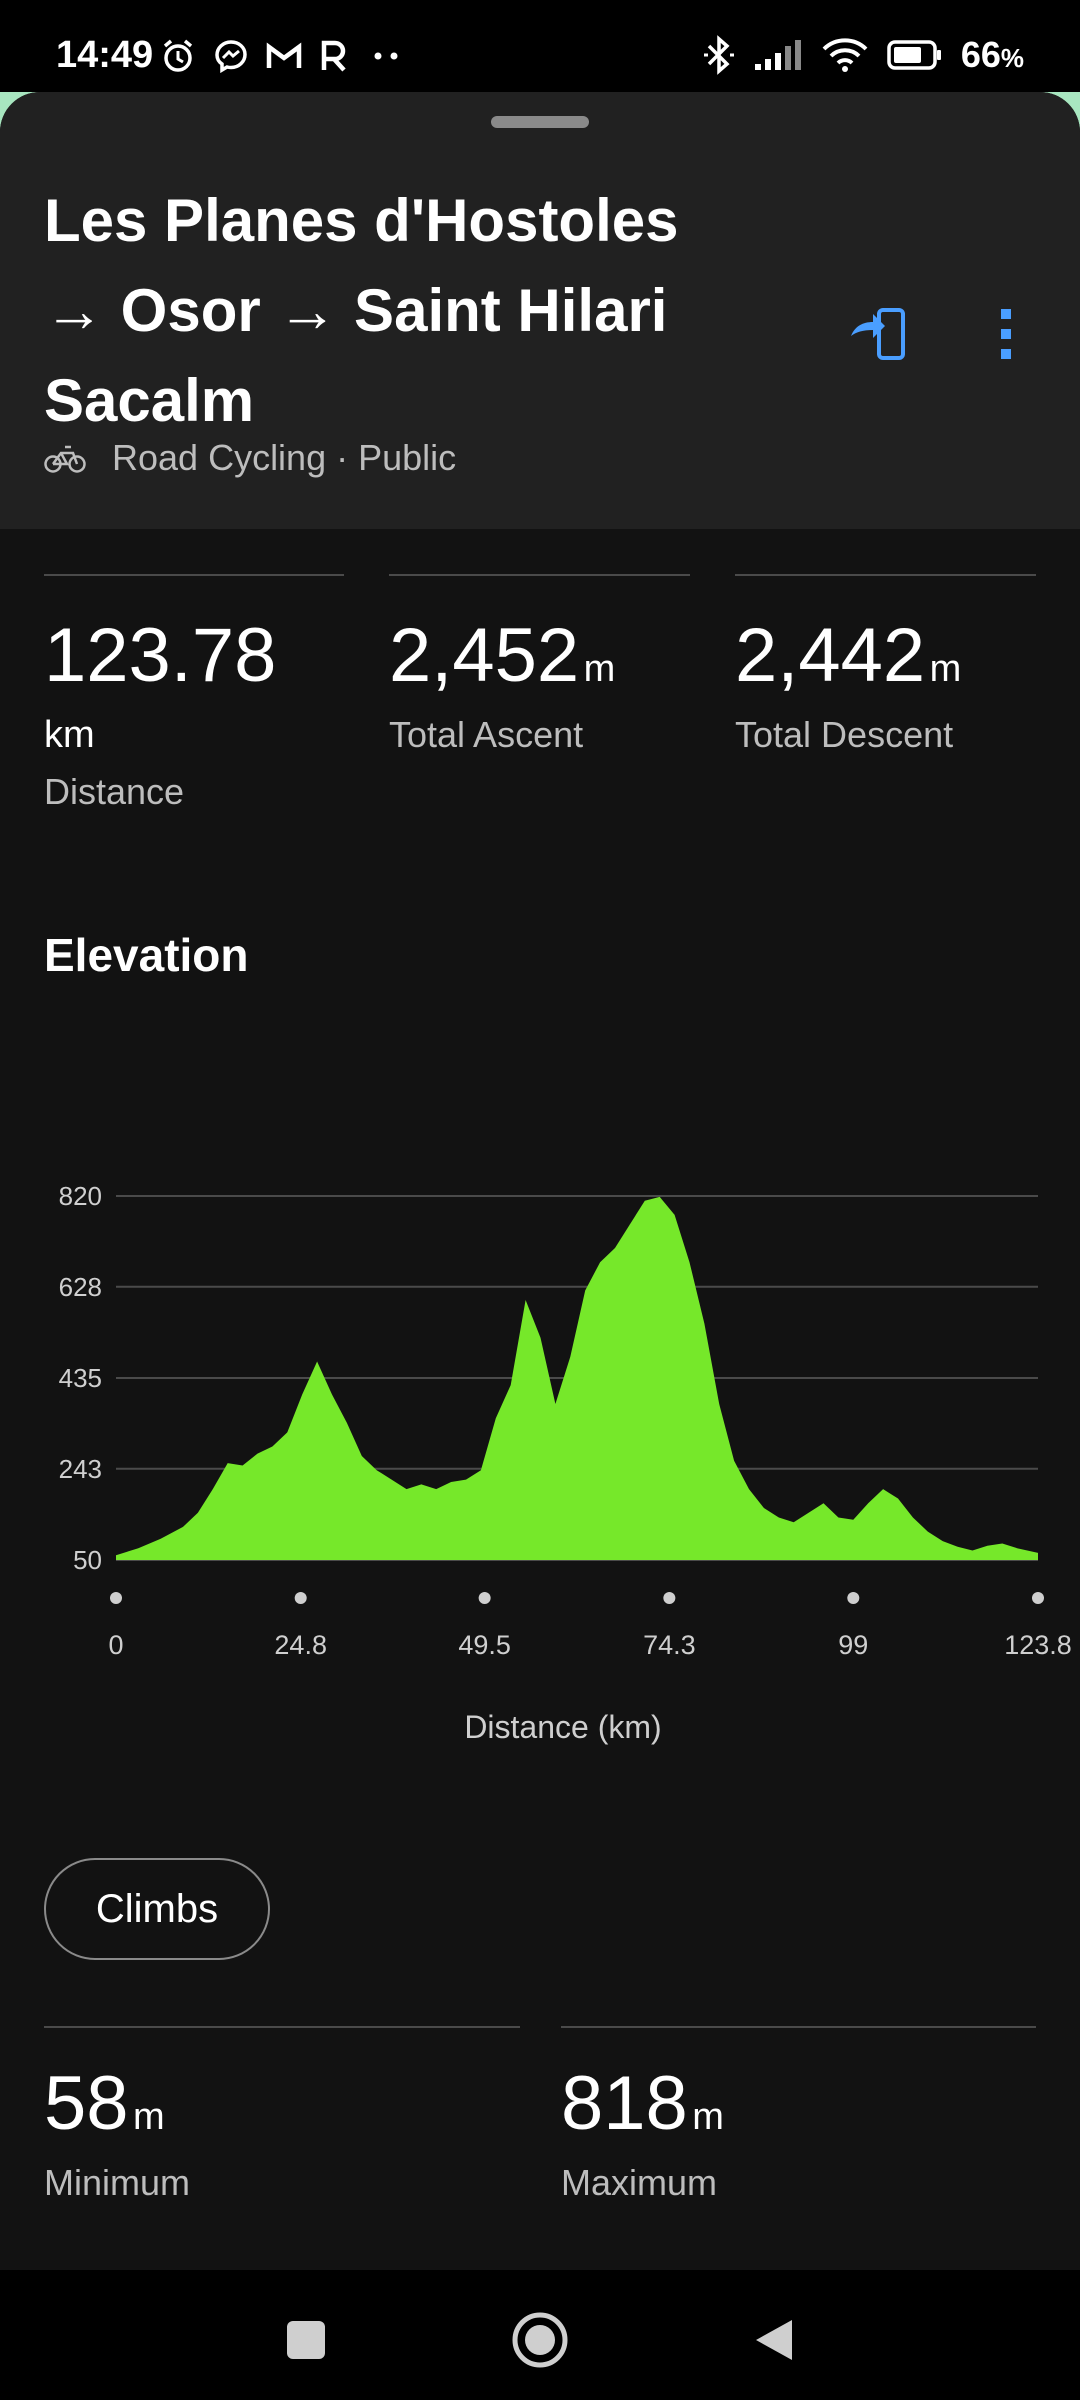  I want to click on minimum-label: Minimum, so click(117, 2182).